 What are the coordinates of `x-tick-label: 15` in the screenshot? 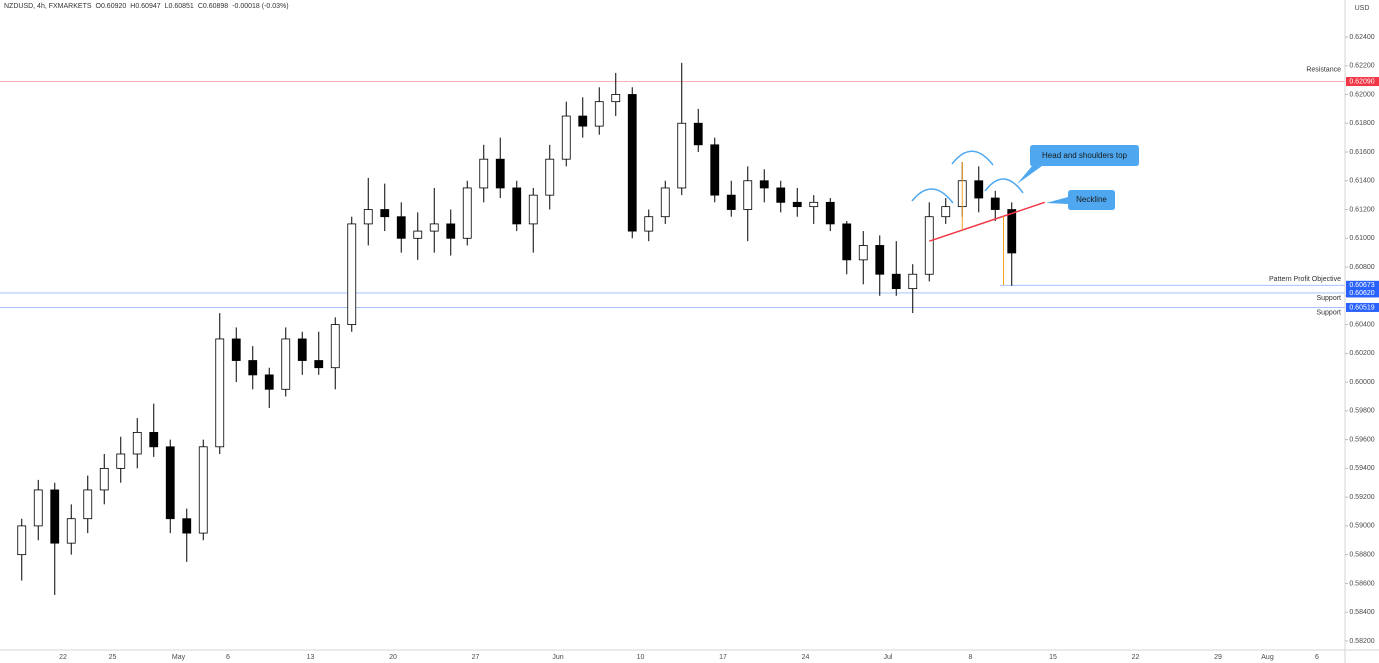 It's located at (1053, 657).